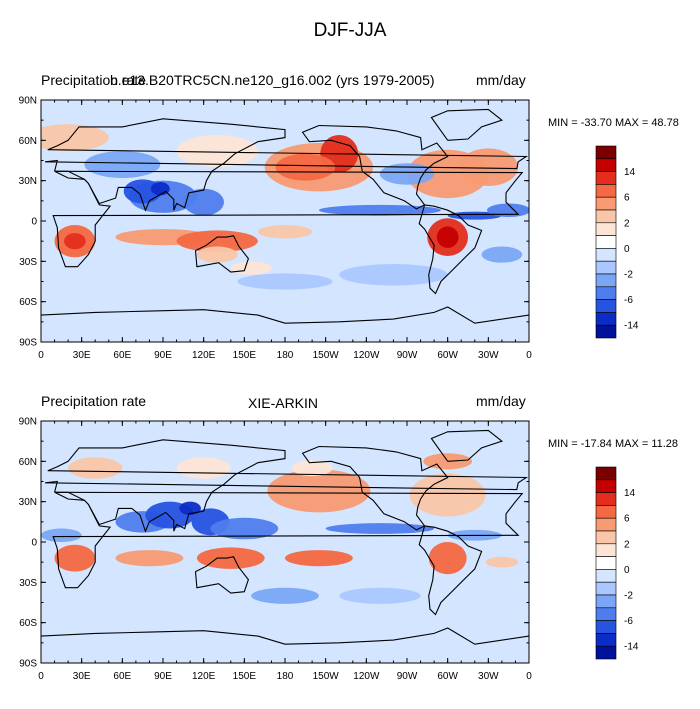 The height and width of the screenshot is (709, 700). What do you see at coordinates (285, 355) in the screenshot?
I see `lon-label: 180` at bounding box center [285, 355].